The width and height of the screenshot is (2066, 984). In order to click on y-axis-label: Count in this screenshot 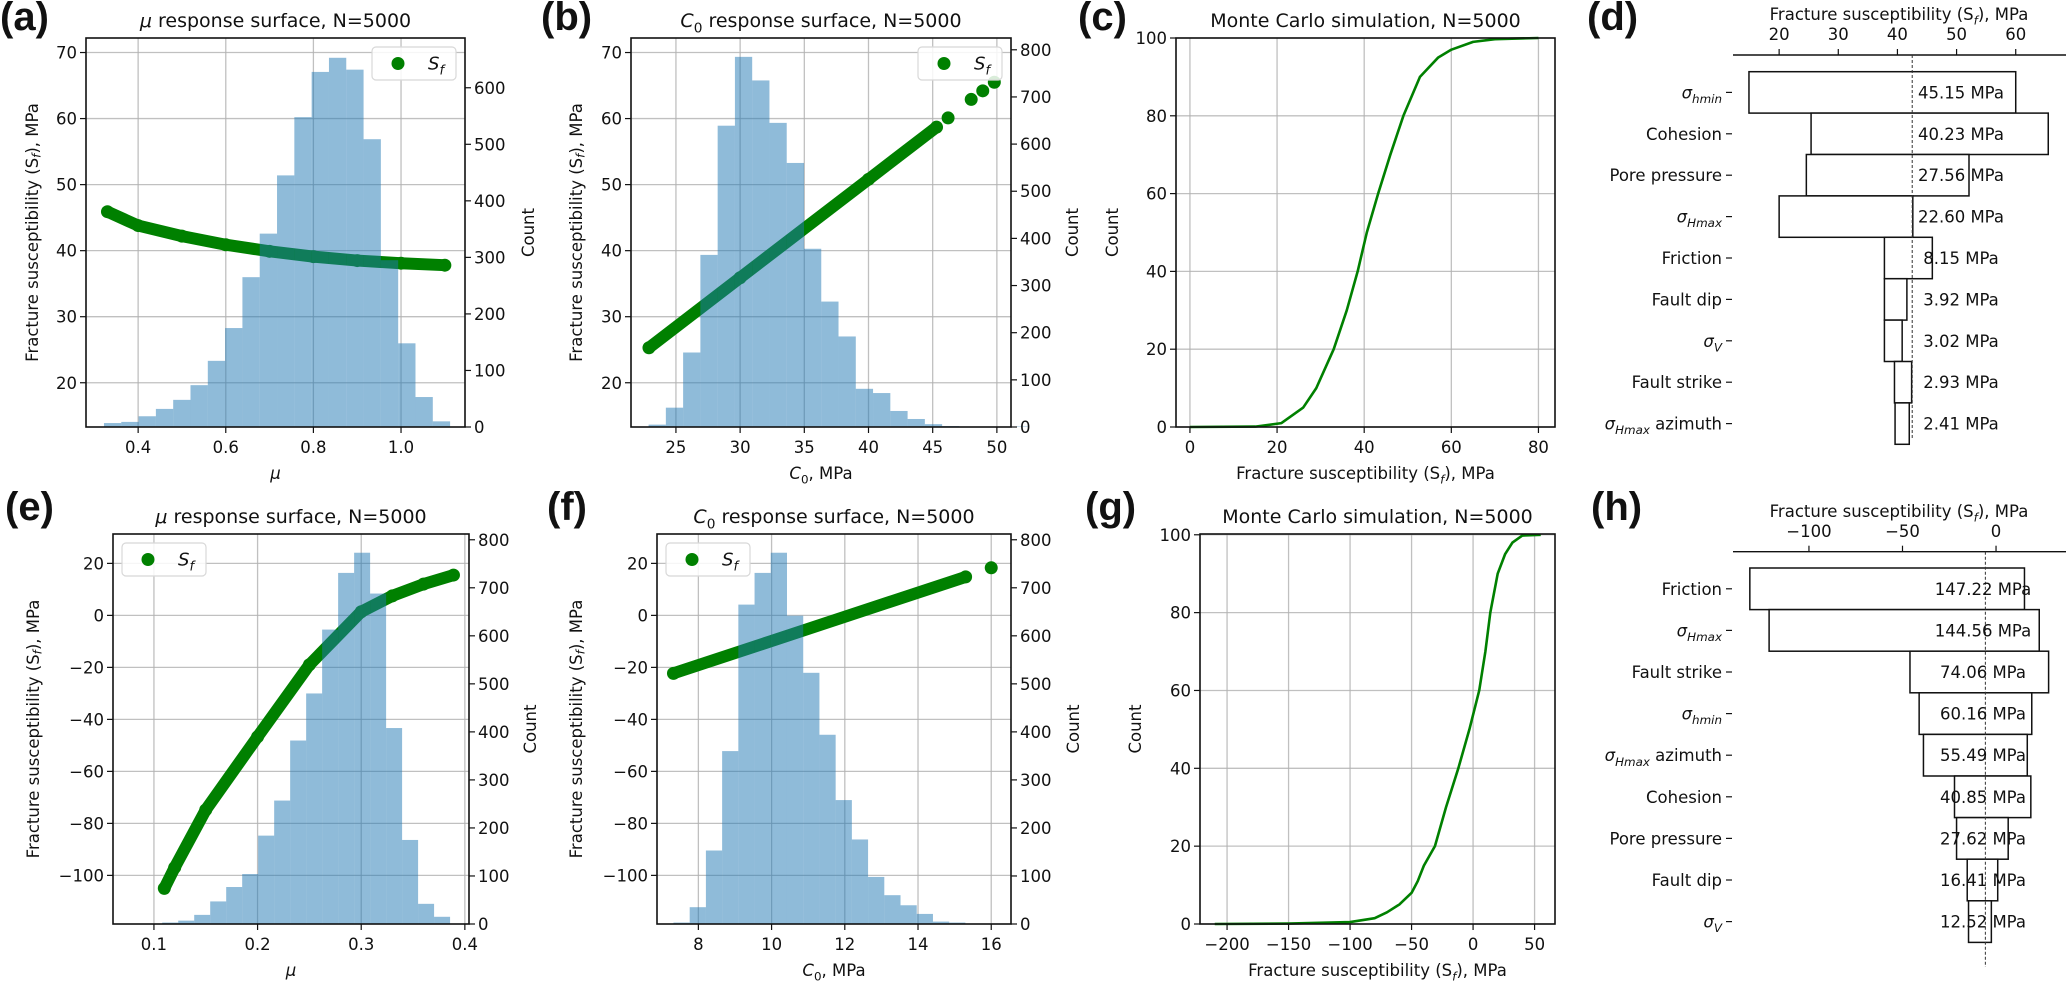, I will do `click(1112, 232)`.